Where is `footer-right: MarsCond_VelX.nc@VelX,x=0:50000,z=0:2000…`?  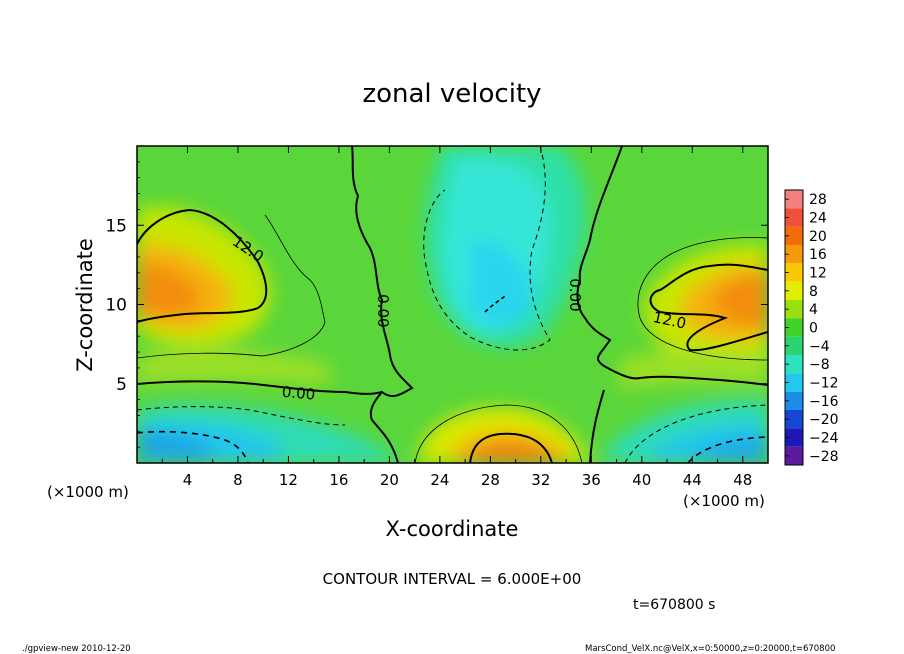
footer-right: MarsCond_VelX.nc@VelX,x=0:50000,z=0:2000… is located at coordinates (710, 649).